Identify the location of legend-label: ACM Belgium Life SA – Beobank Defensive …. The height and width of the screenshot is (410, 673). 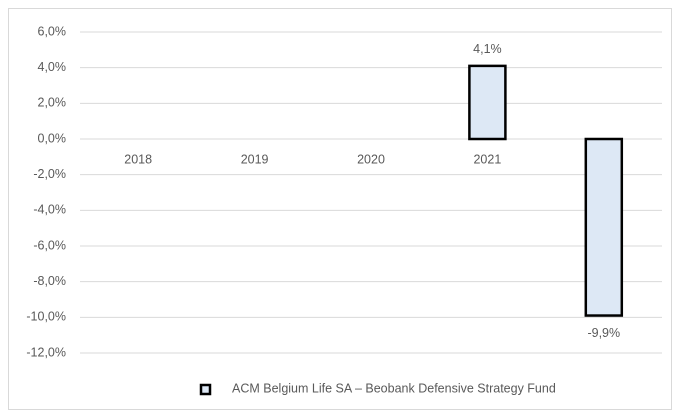
(394, 388).